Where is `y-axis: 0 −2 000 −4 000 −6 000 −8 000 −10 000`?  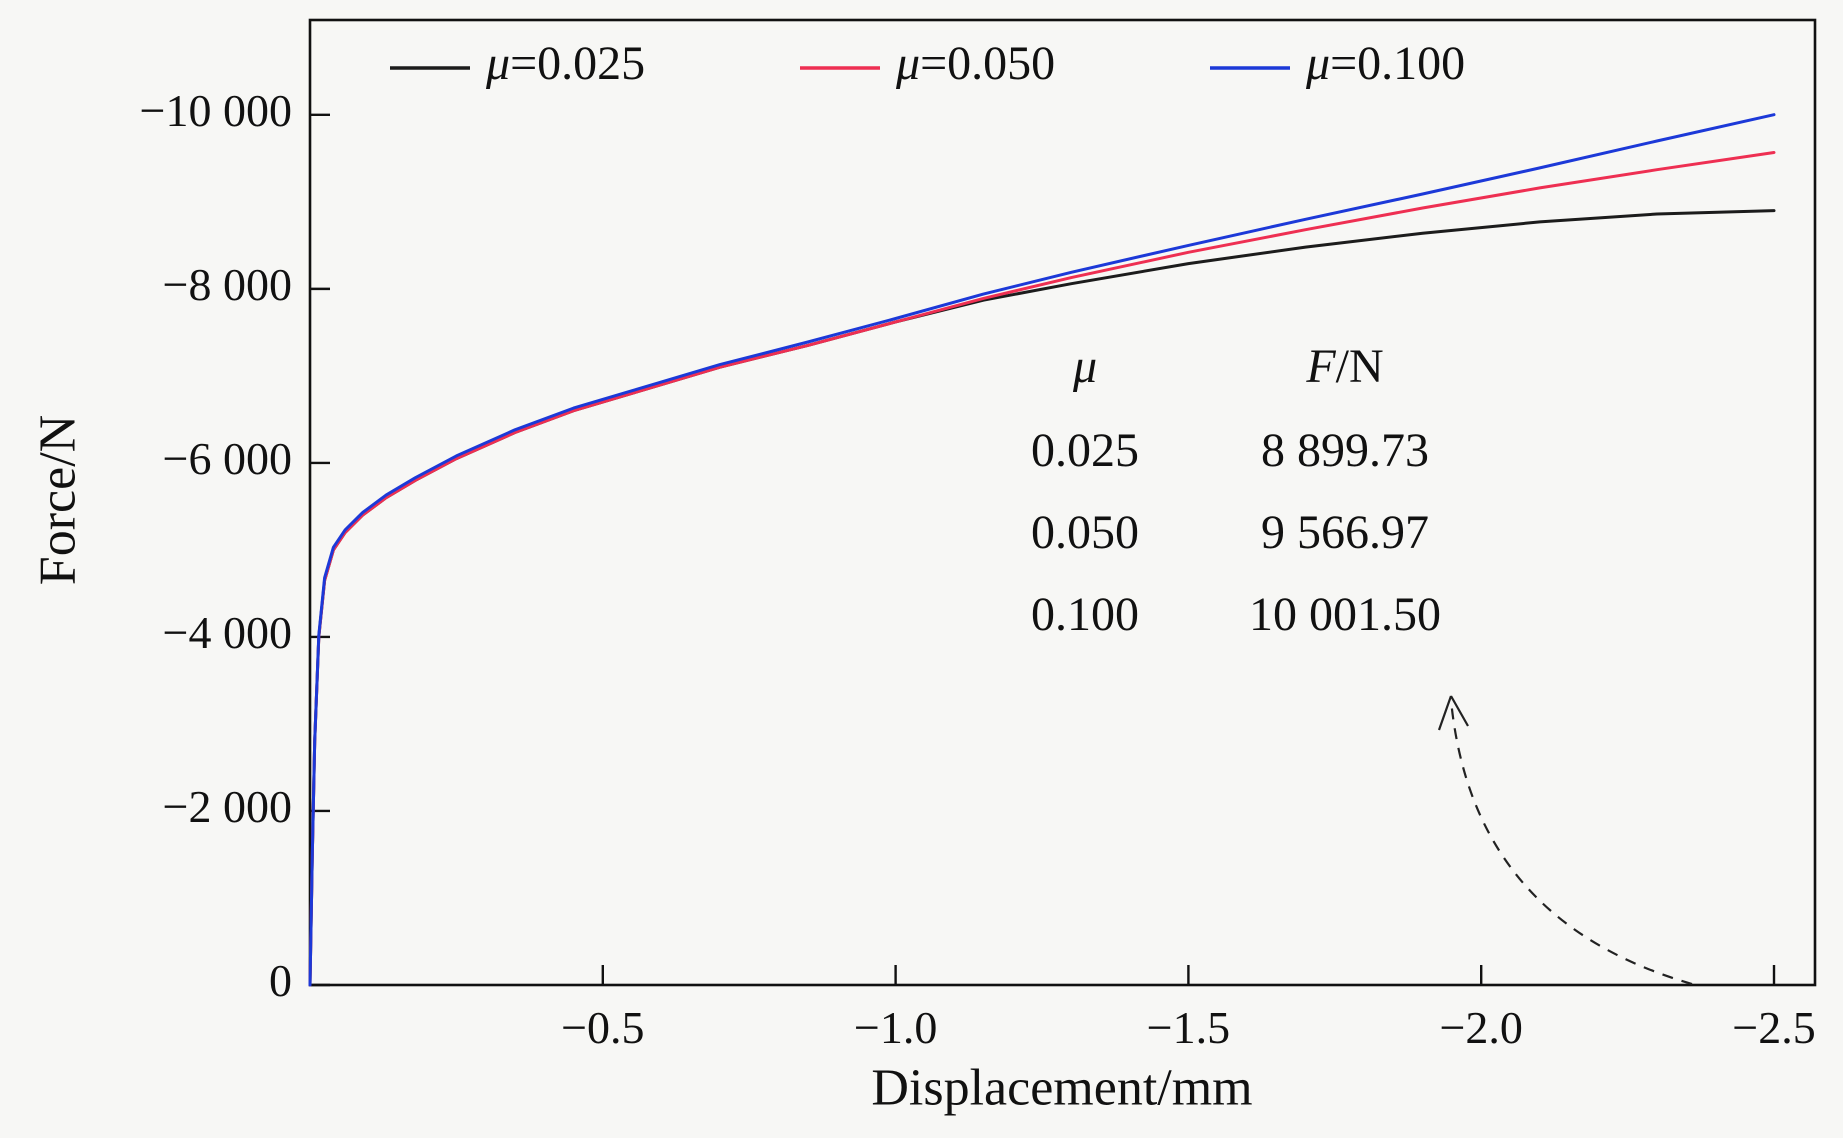
y-axis: 0 −2 000 −4 000 −6 000 −8 000 −10 000 is located at coordinates (235, 545).